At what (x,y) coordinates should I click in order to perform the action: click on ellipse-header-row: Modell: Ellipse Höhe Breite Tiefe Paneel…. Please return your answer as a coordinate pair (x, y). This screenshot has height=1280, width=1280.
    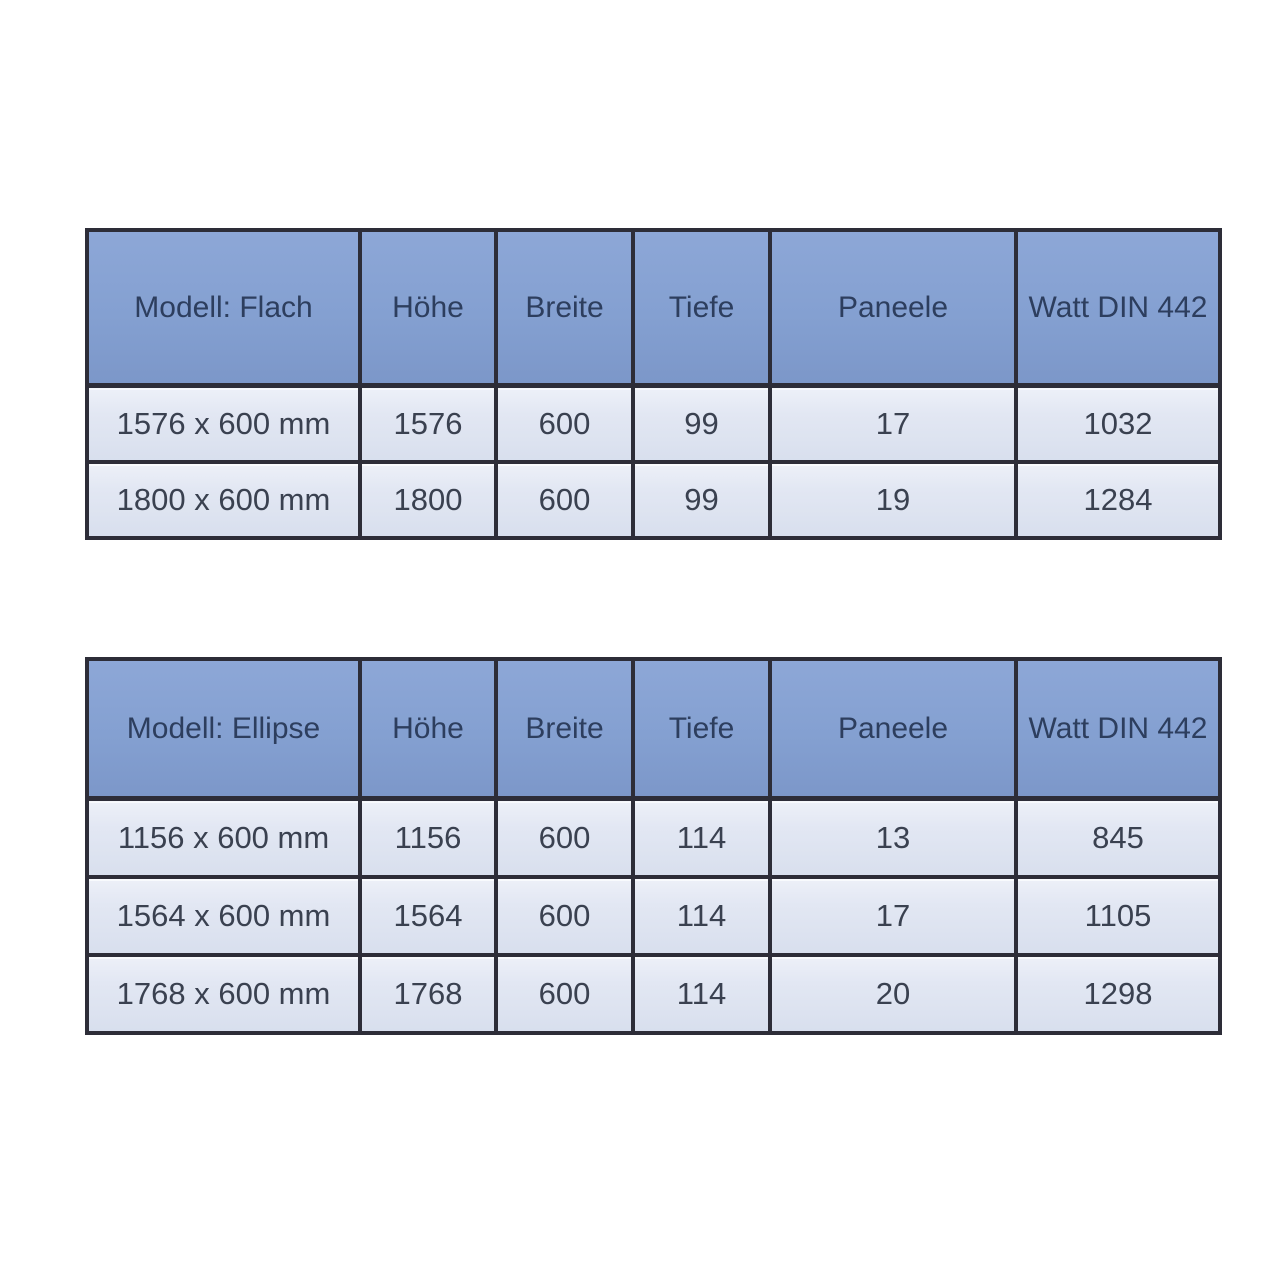
    Looking at the image, I should click on (653, 729).